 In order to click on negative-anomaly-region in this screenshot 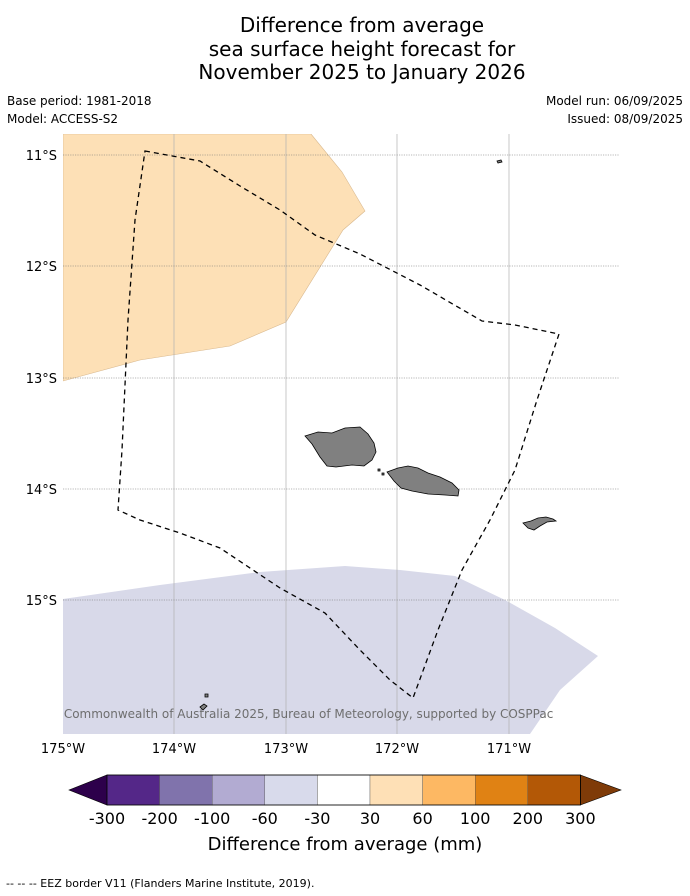, I will do `click(330, 650)`.